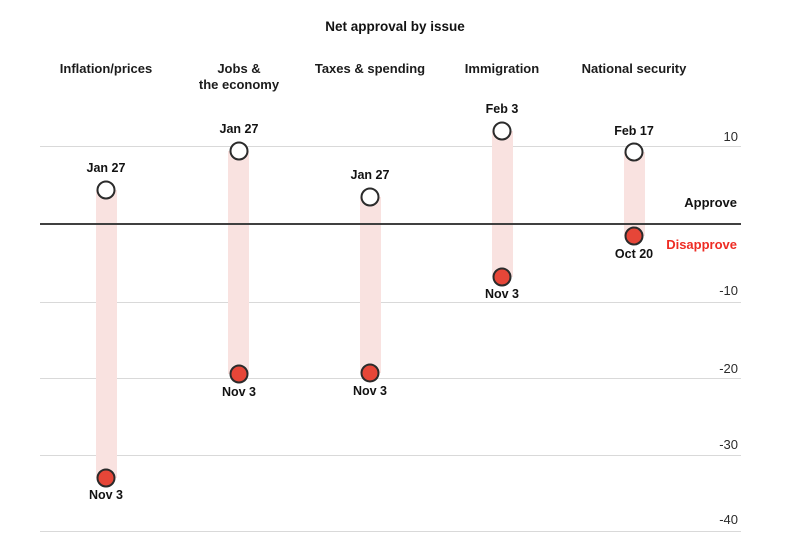 The image size is (790, 547). What do you see at coordinates (728, 444) in the screenshot?
I see `ytick-neg30: -30` at bounding box center [728, 444].